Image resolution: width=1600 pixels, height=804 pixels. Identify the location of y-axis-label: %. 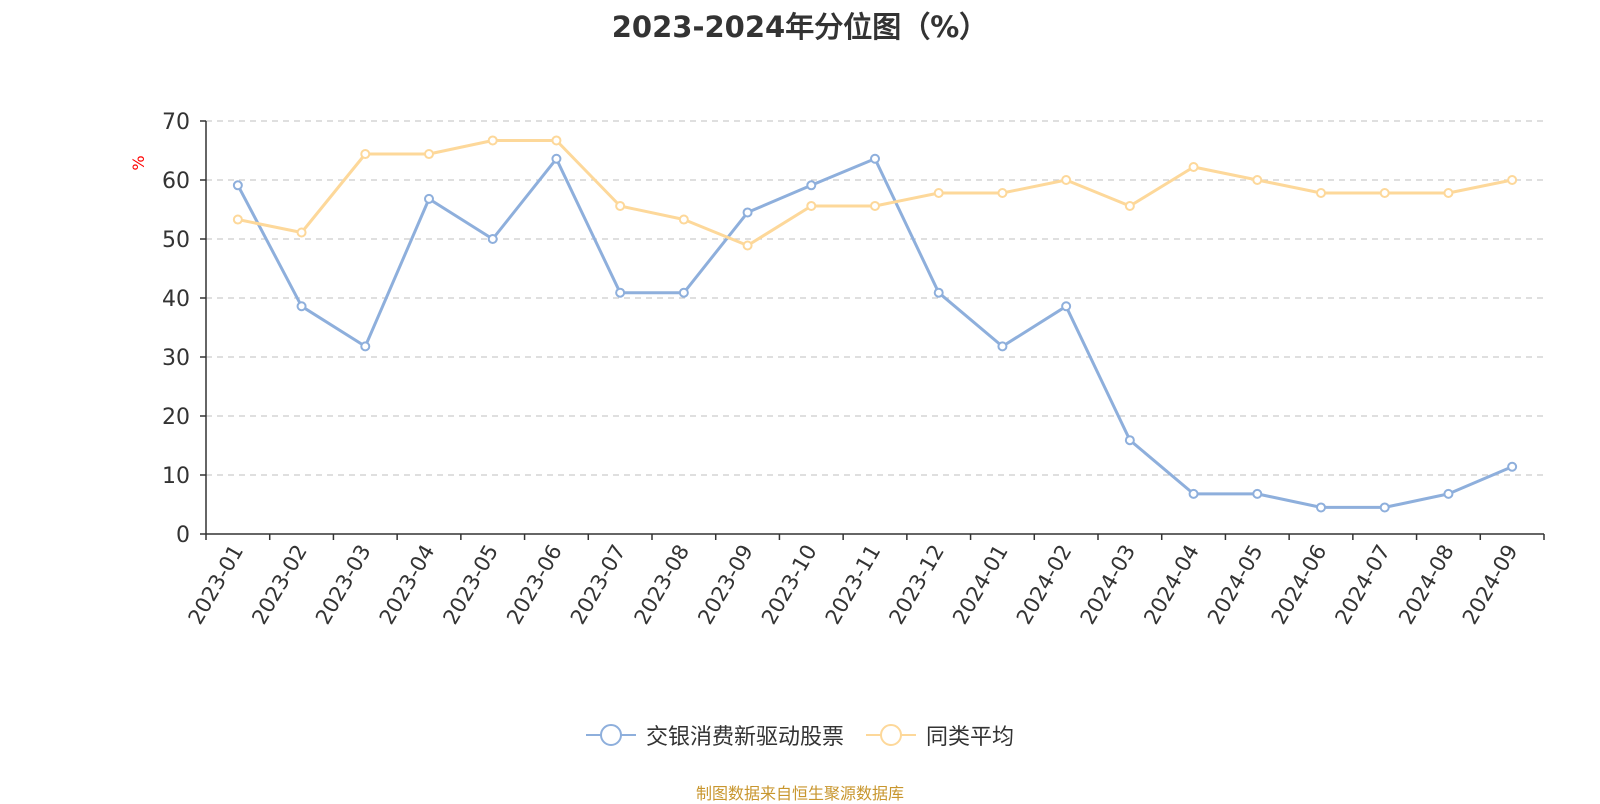
(138, 162).